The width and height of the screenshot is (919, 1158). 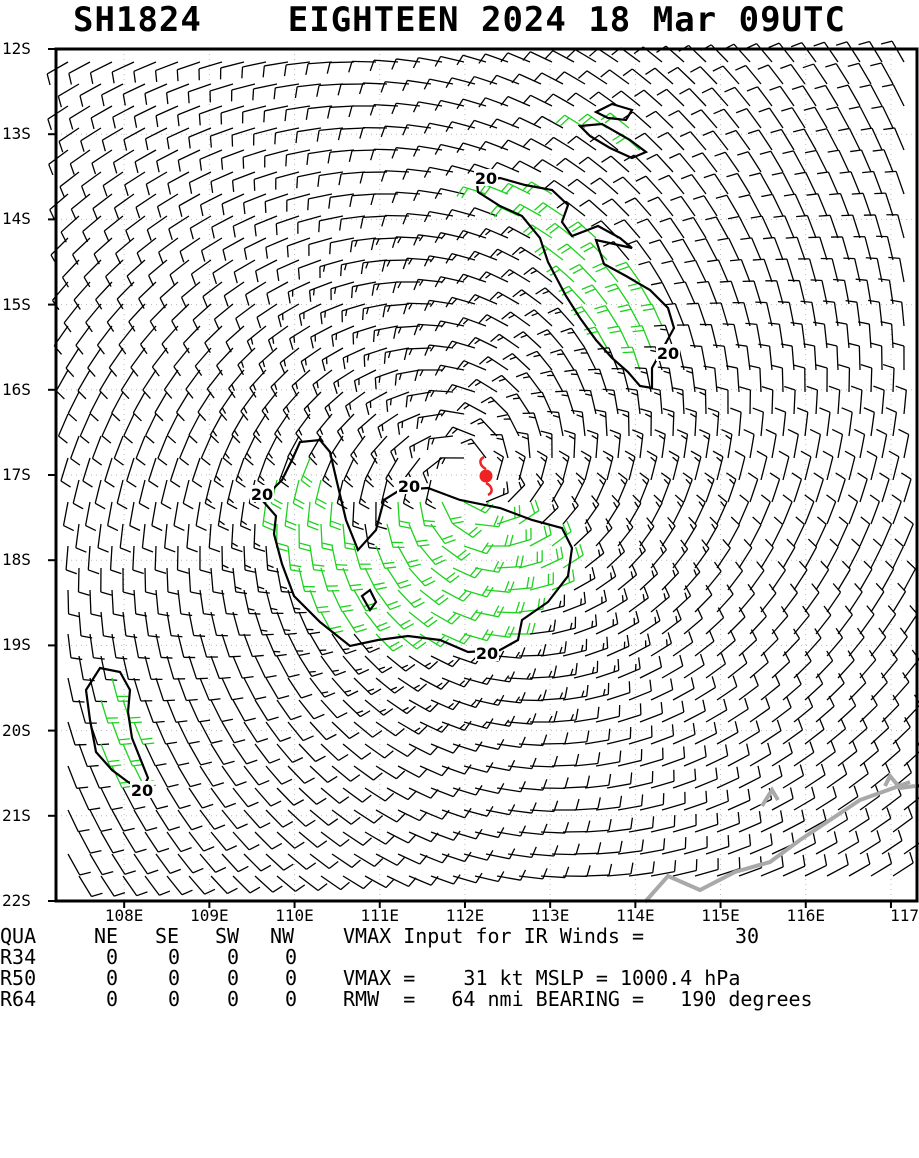 I want to click on row-ne: 0, so click(x=112, y=999).